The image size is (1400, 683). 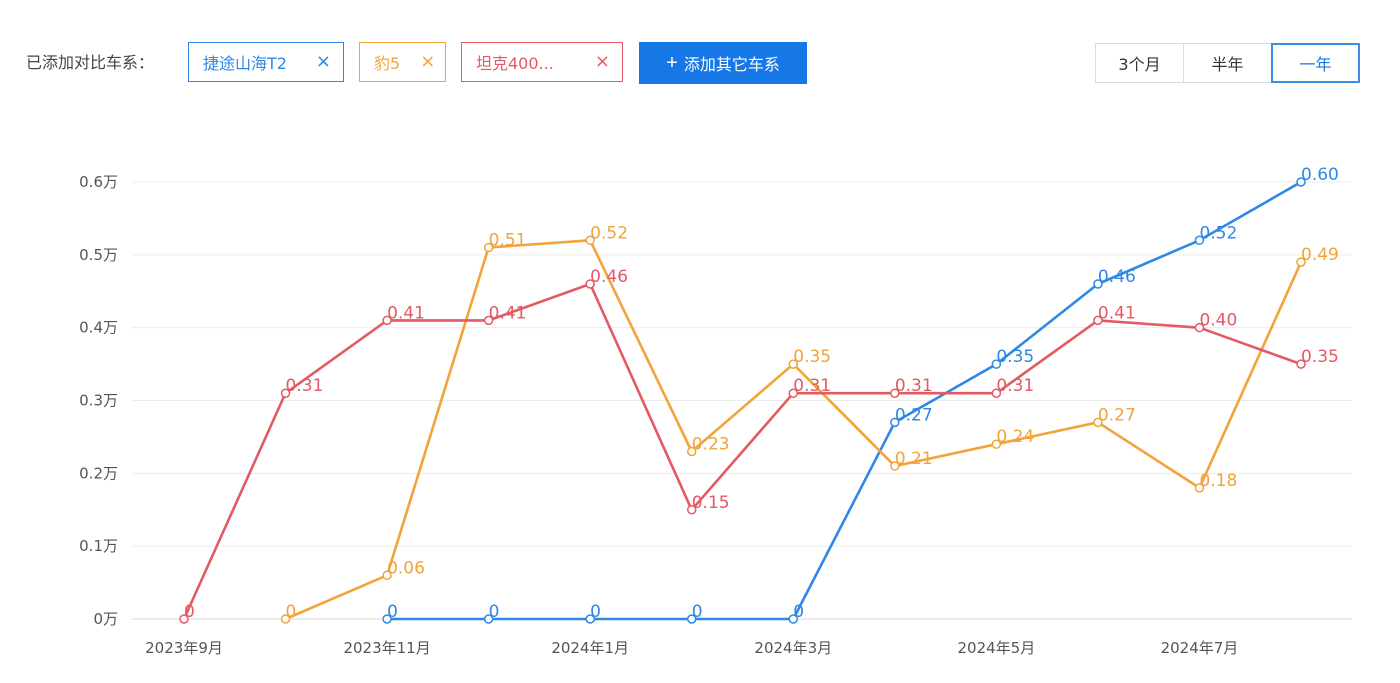 What do you see at coordinates (672, 63) in the screenshot?
I see `plus-icon: +` at bounding box center [672, 63].